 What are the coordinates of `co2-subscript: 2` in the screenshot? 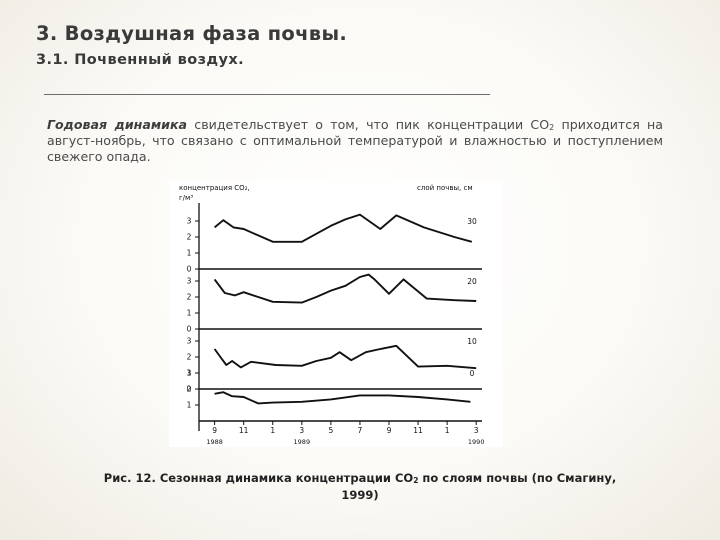 It's located at (552, 127).